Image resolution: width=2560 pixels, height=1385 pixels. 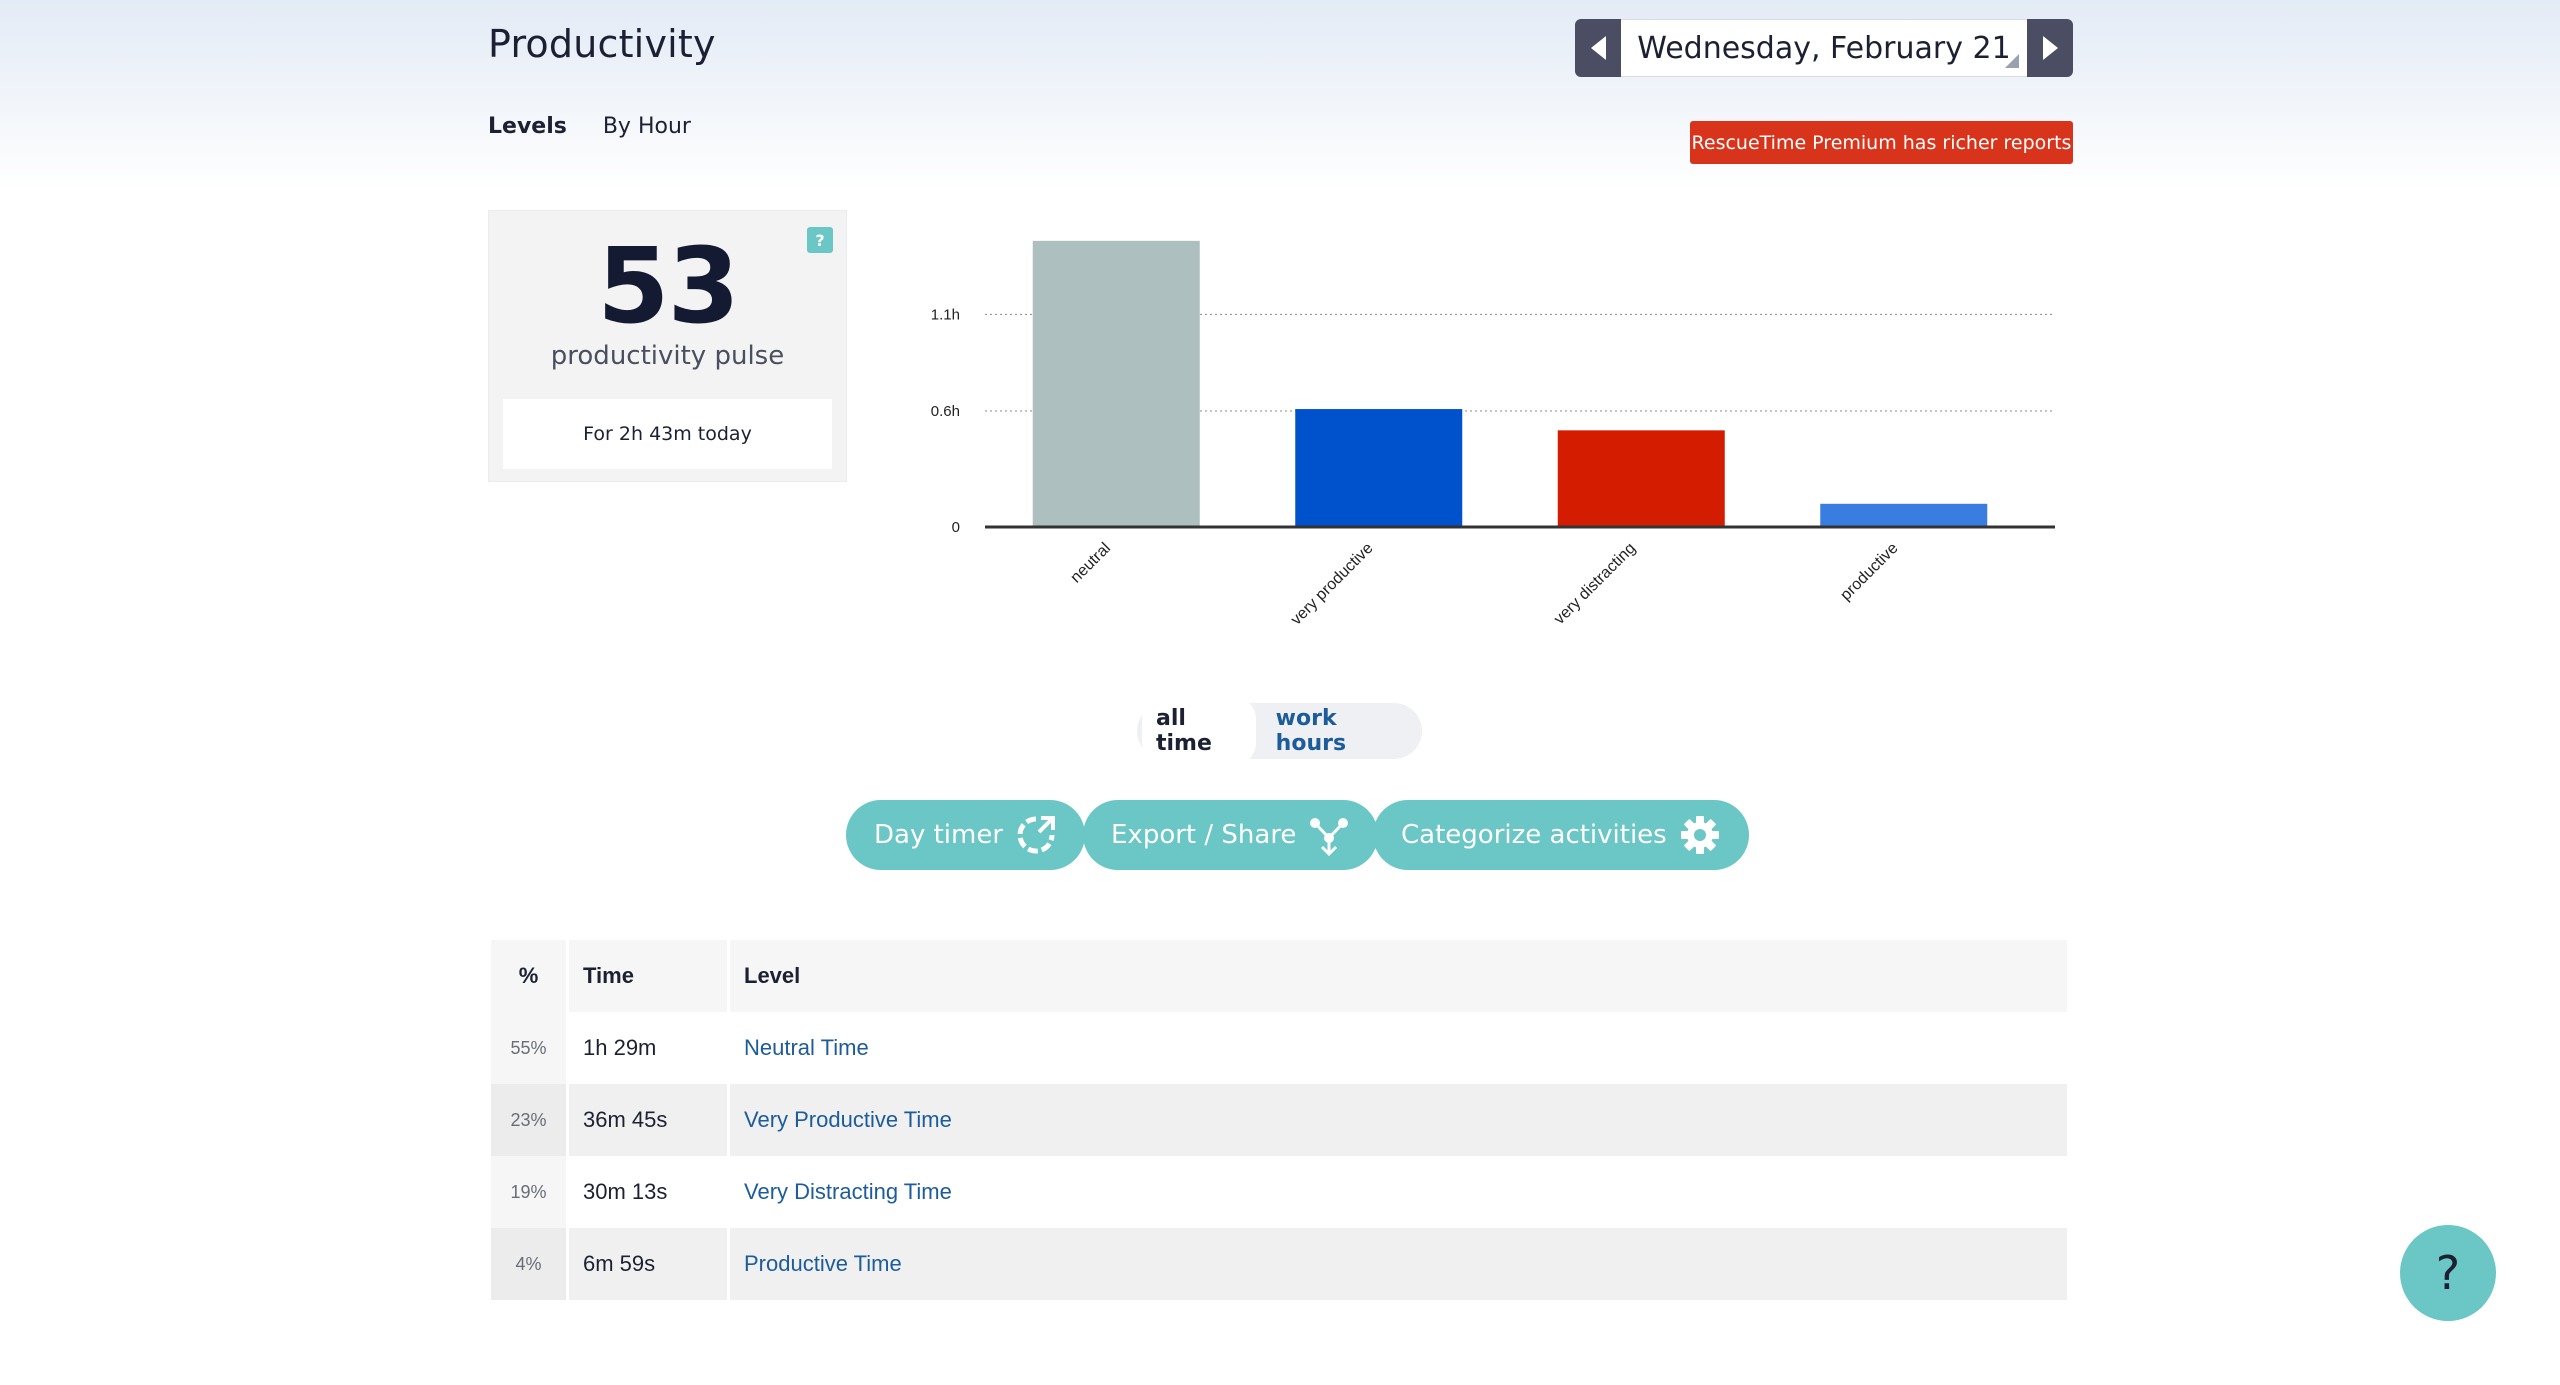 What do you see at coordinates (945, 411) in the screenshot?
I see `chart-ytick-label: 0.6h` at bounding box center [945, 411].